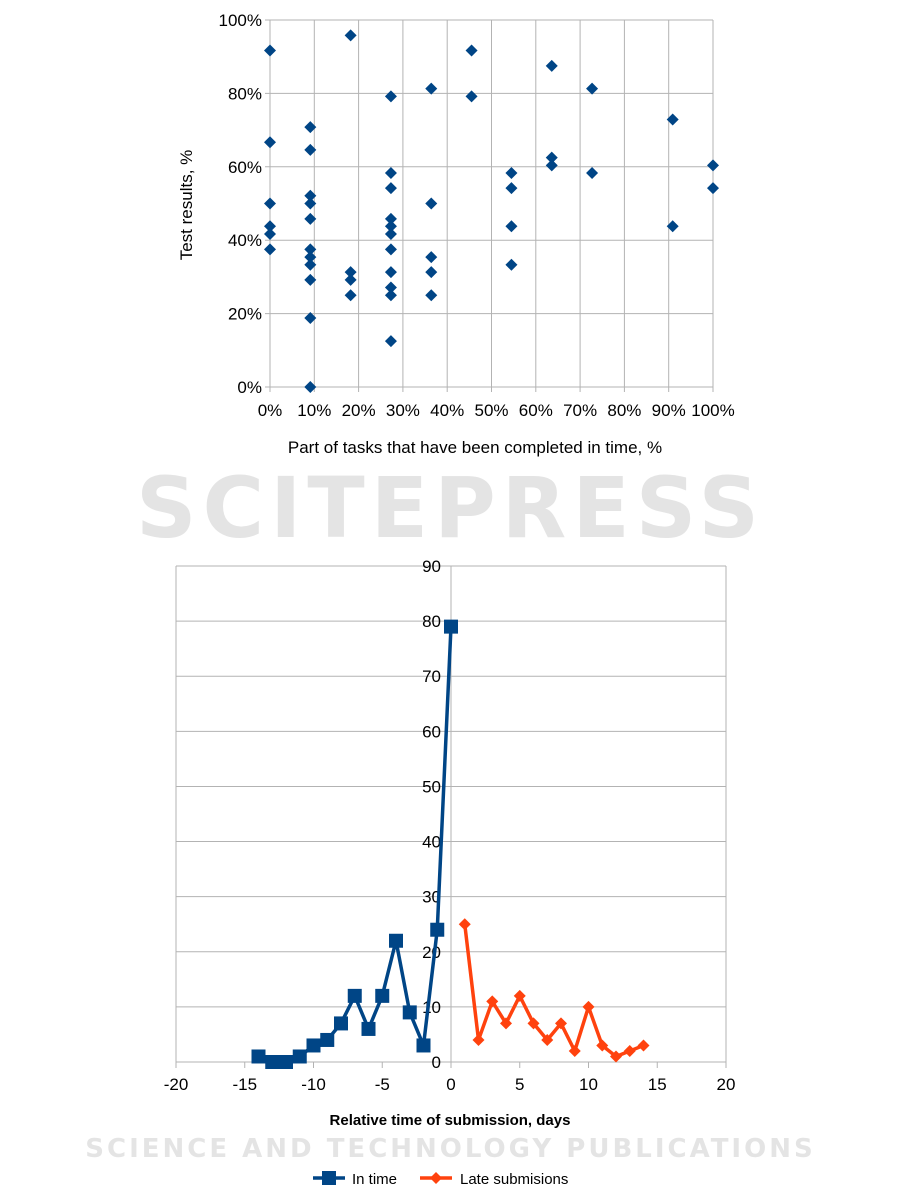  Describe the element at coordinates (431, 731) in the screenshot. I see `y-tick-label: 60` at that location.